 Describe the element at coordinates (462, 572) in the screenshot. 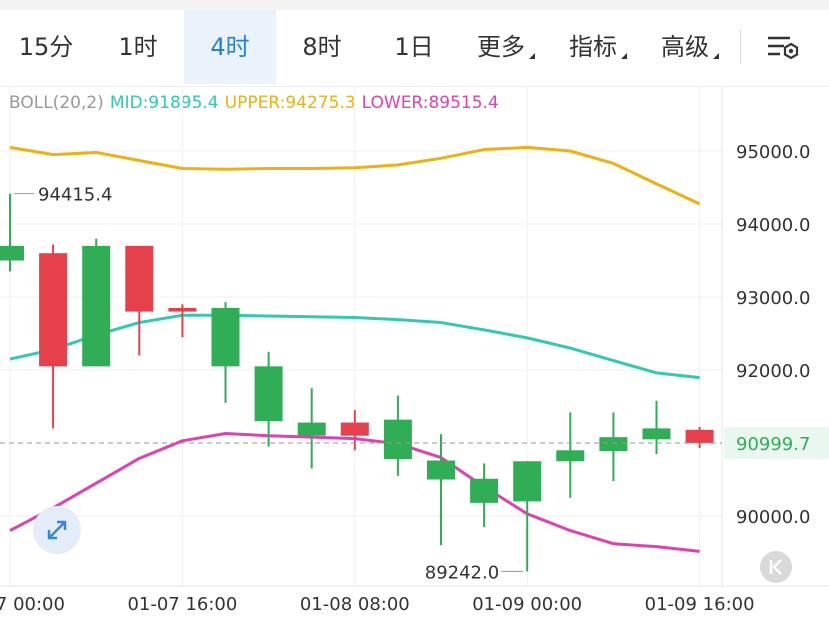

I see `low-annotation-label: 89242.0` at that location.